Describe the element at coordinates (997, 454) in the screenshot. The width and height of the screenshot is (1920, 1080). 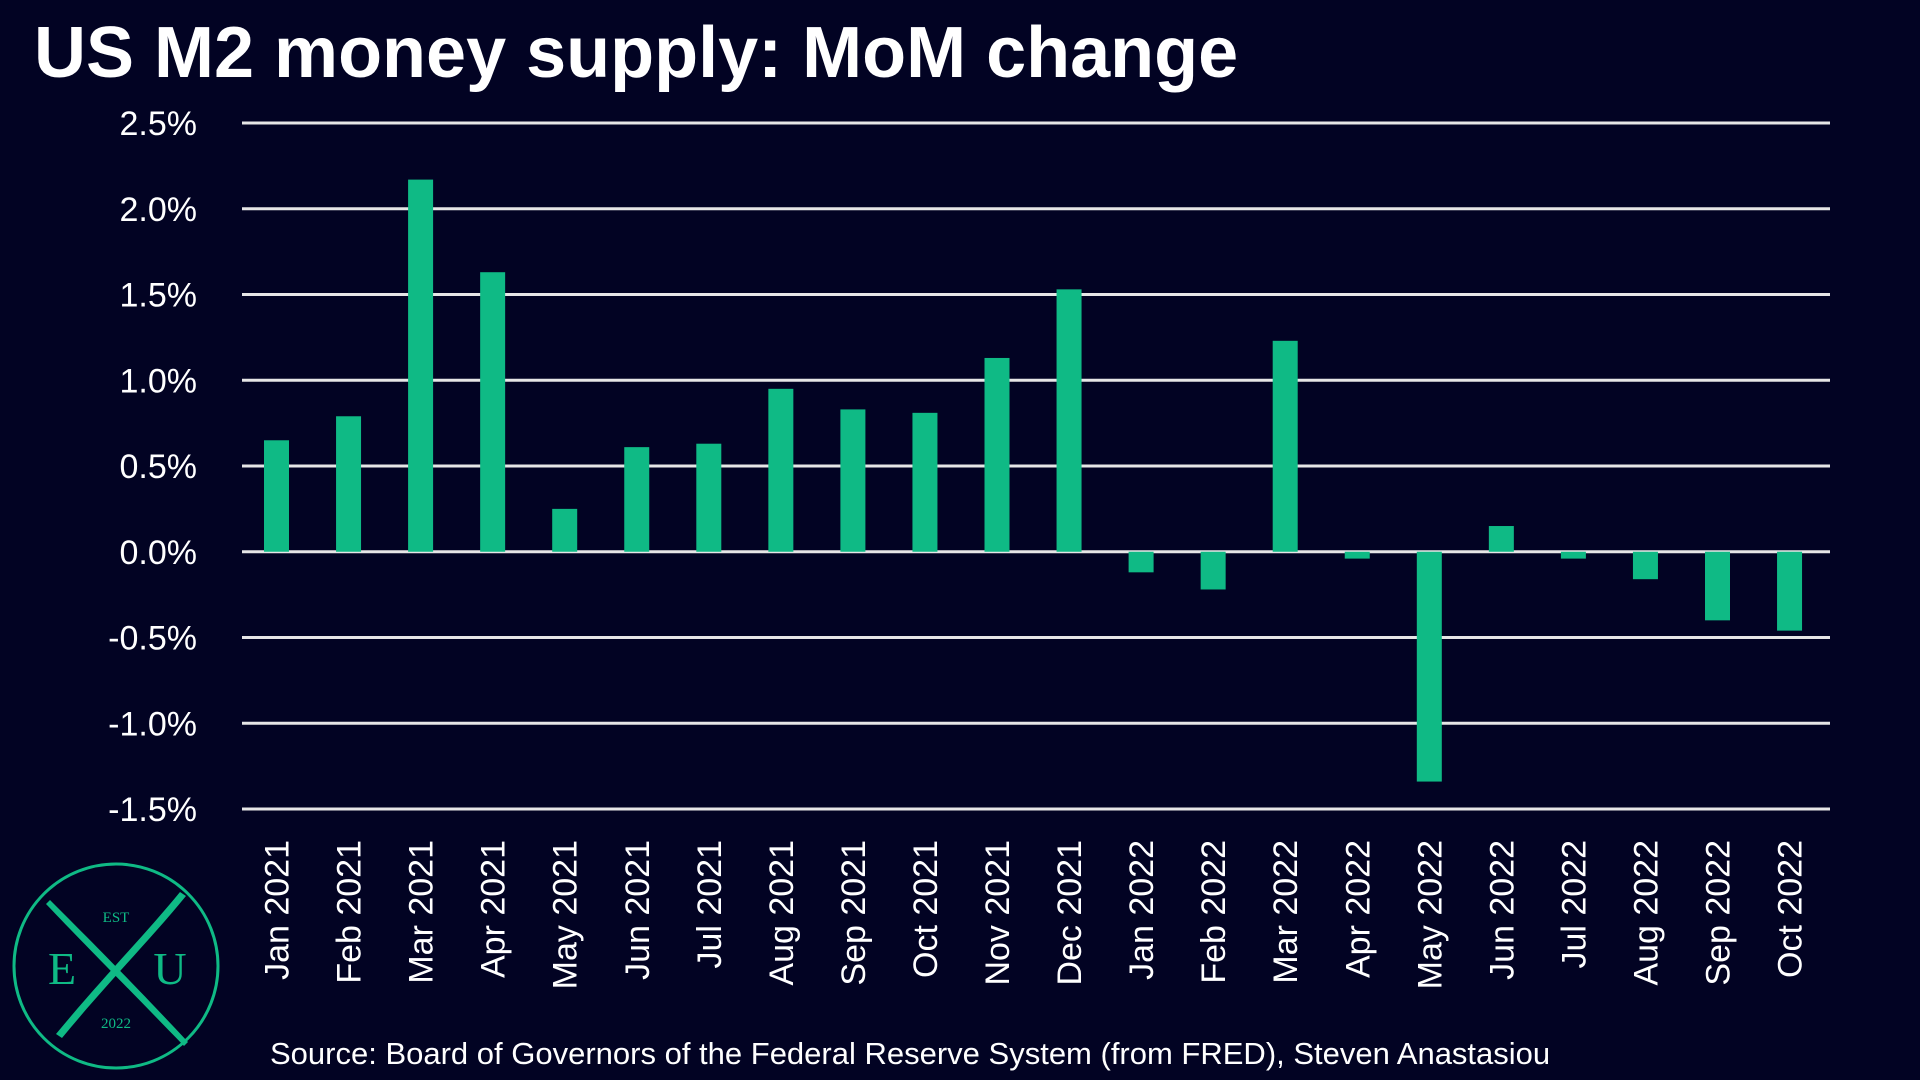
I see `bar-nov-2021` at that location.